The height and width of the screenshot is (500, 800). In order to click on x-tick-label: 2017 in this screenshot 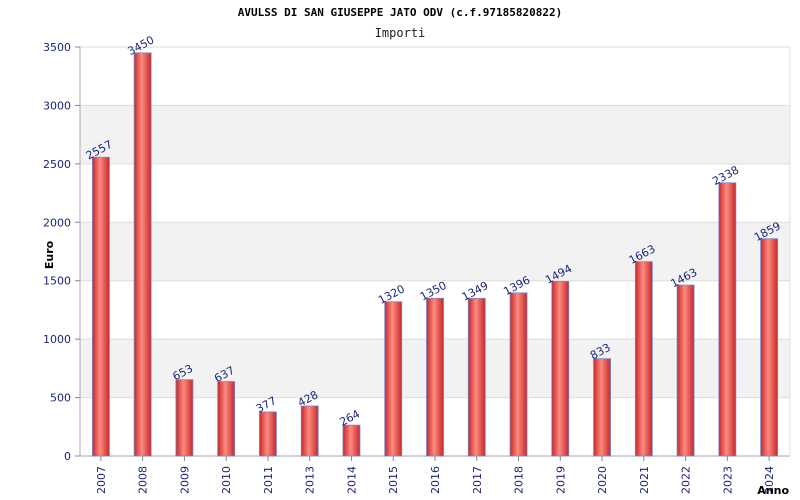, I will do `click(477, 480)`.